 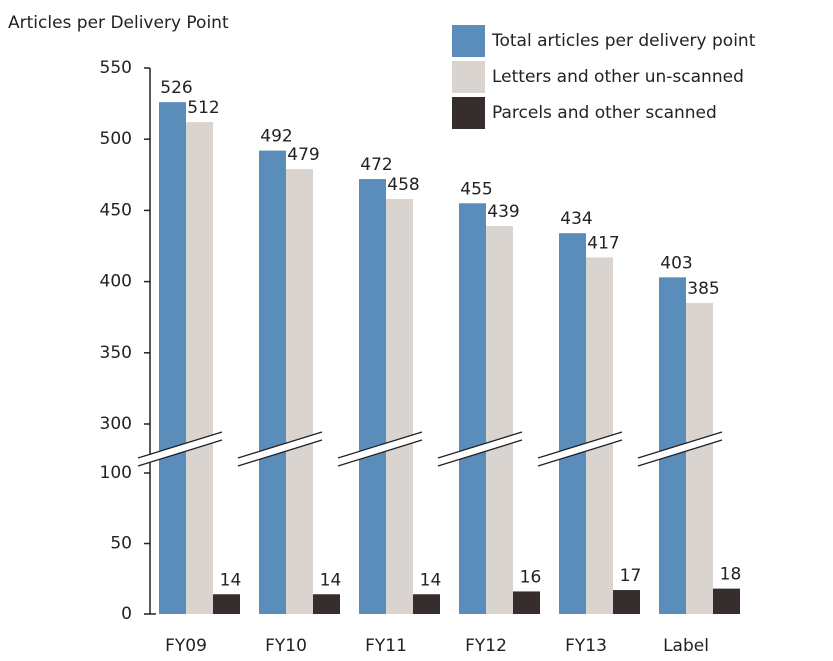 I want to click on x-tick-label: FY12, so click(x=486, y=646).